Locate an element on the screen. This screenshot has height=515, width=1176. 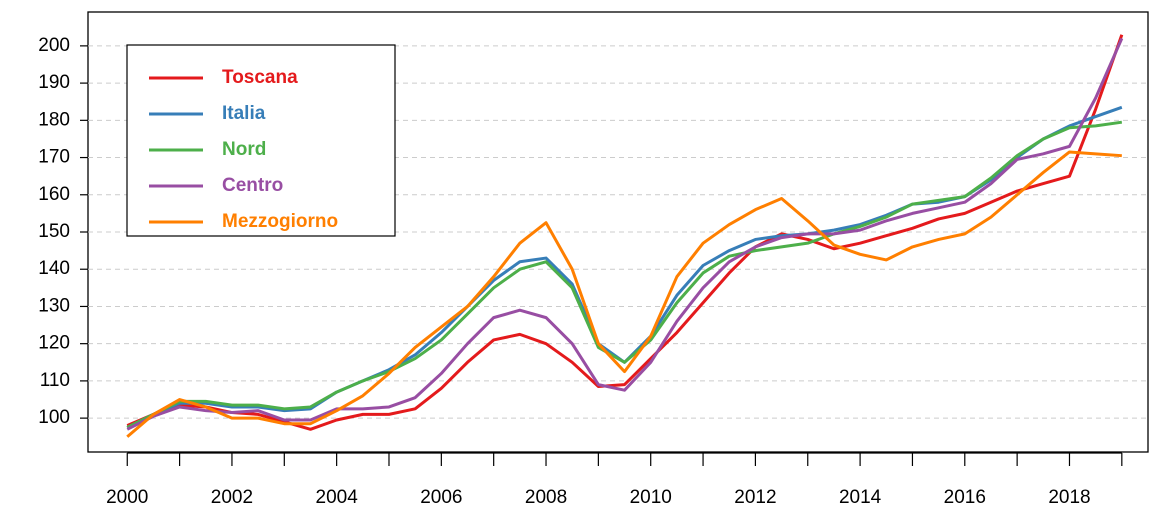
y-tick-label: 110 is located at coordinates (55, 380).